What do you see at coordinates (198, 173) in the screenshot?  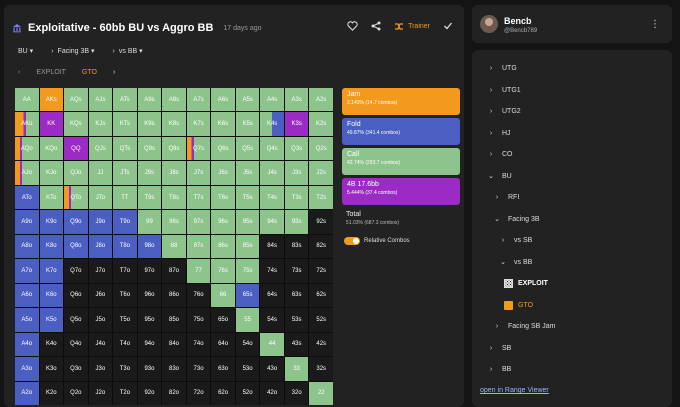 I see `hand-cell: J7s` at bounding box center [198, 173].